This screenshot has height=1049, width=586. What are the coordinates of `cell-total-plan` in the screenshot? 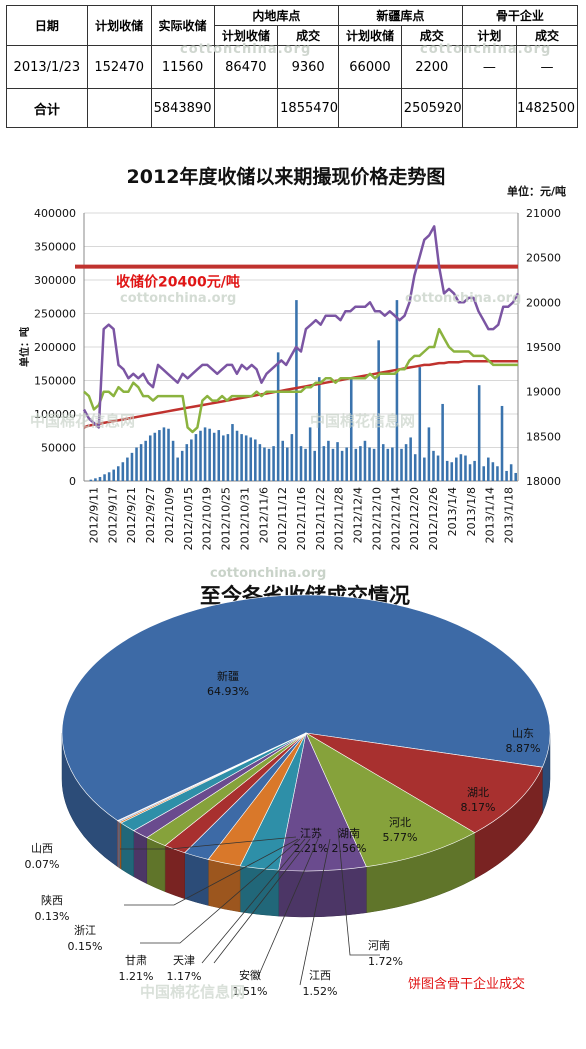 It's located at (119, 108).